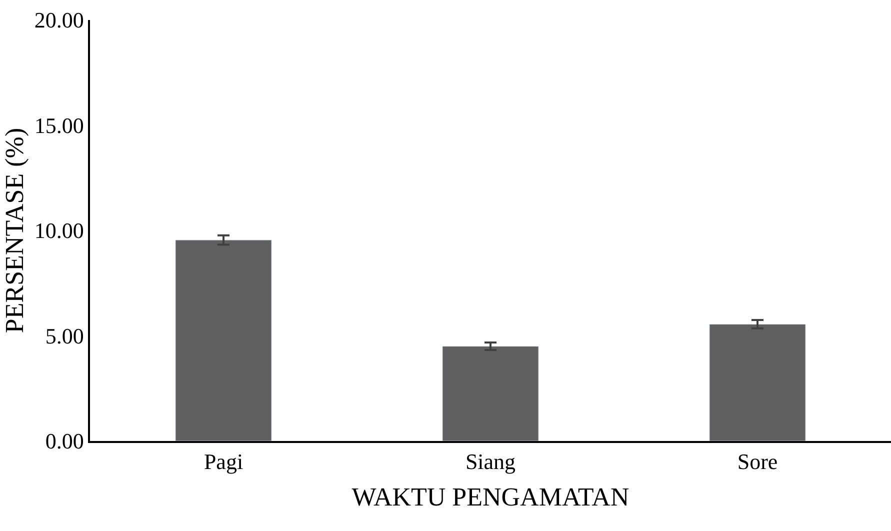 The height and width of the screenshot is (531, 891). Describe the element at coordinates (64, 335) in the screenshot. I see `y-tick-label: 5.00` at that location.